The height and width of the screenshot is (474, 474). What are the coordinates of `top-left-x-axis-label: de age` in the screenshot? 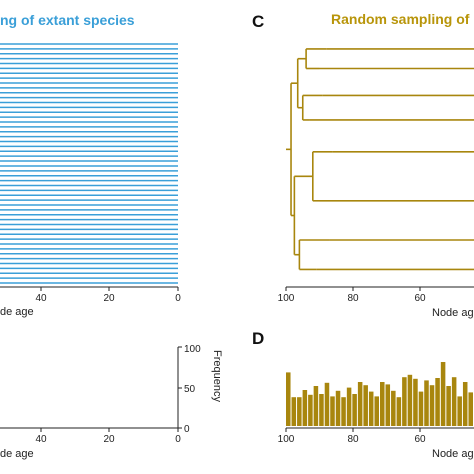 It's located at (17, 312).